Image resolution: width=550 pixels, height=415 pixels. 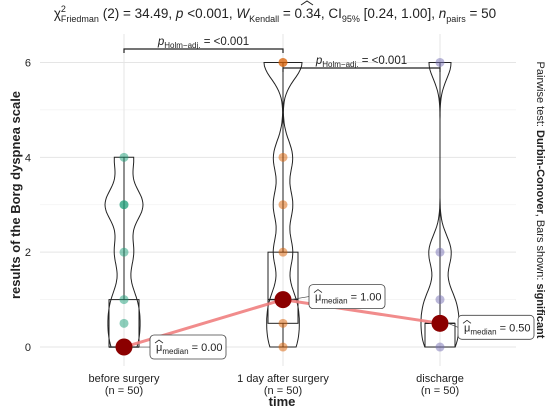 I want to click on median-label-2: μmedian = 0.50, so click(x=491, y=327).